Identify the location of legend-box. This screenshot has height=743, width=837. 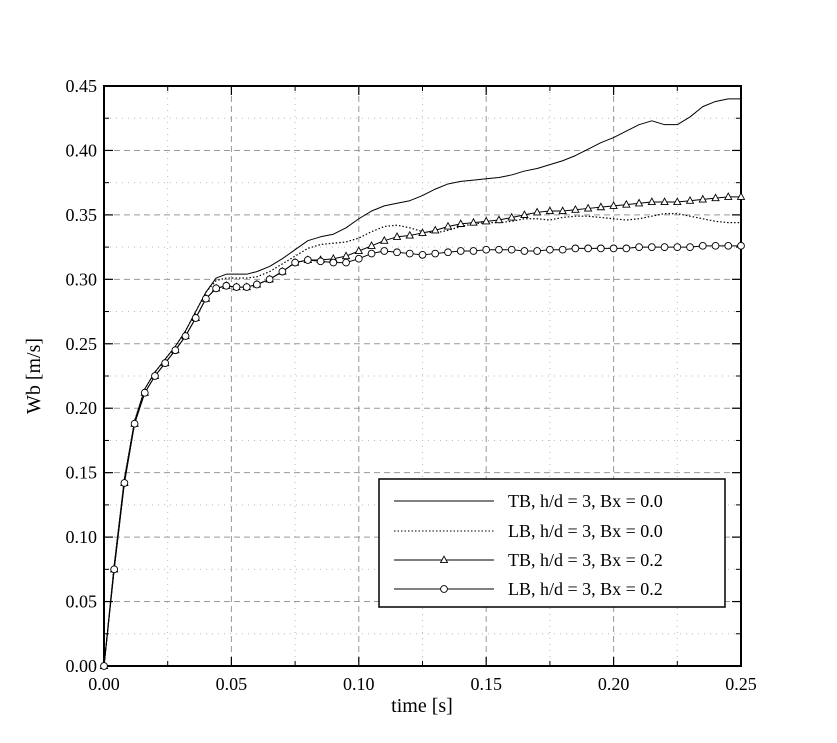
(552, 543).